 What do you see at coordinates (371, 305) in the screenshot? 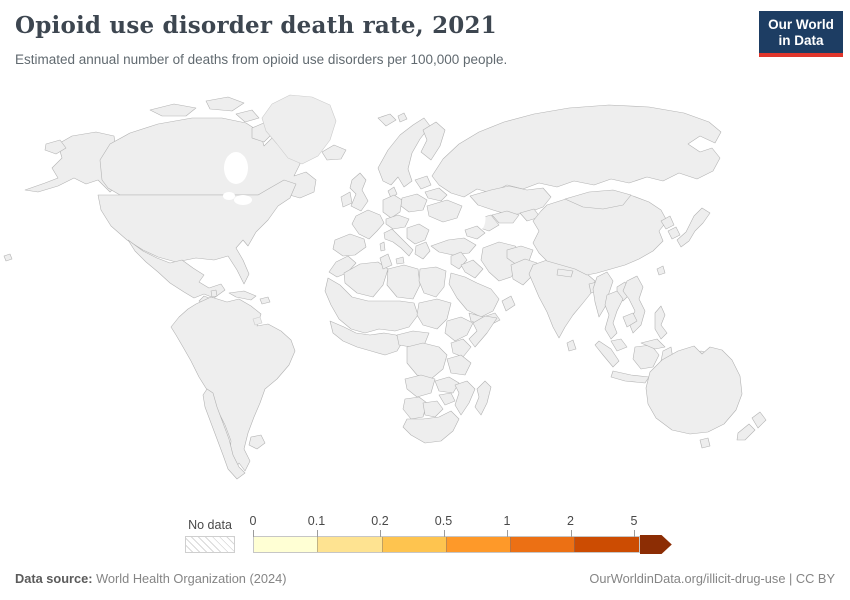
I see `region-sahel` at bounding box center [371, 305].